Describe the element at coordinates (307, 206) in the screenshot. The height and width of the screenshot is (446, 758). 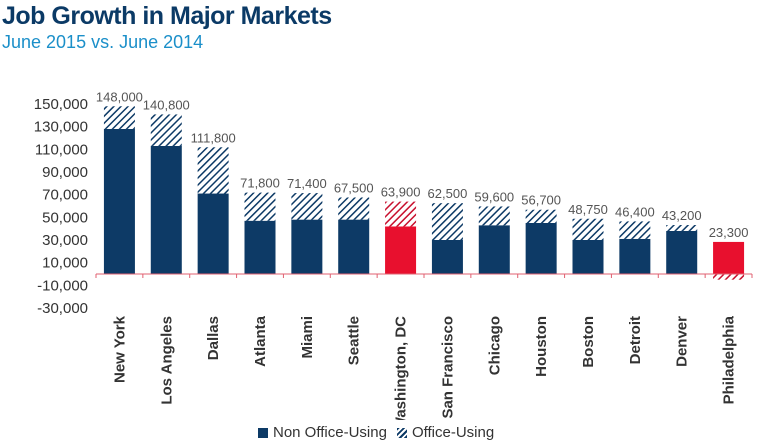
I see `bar-office-miami` at that location.